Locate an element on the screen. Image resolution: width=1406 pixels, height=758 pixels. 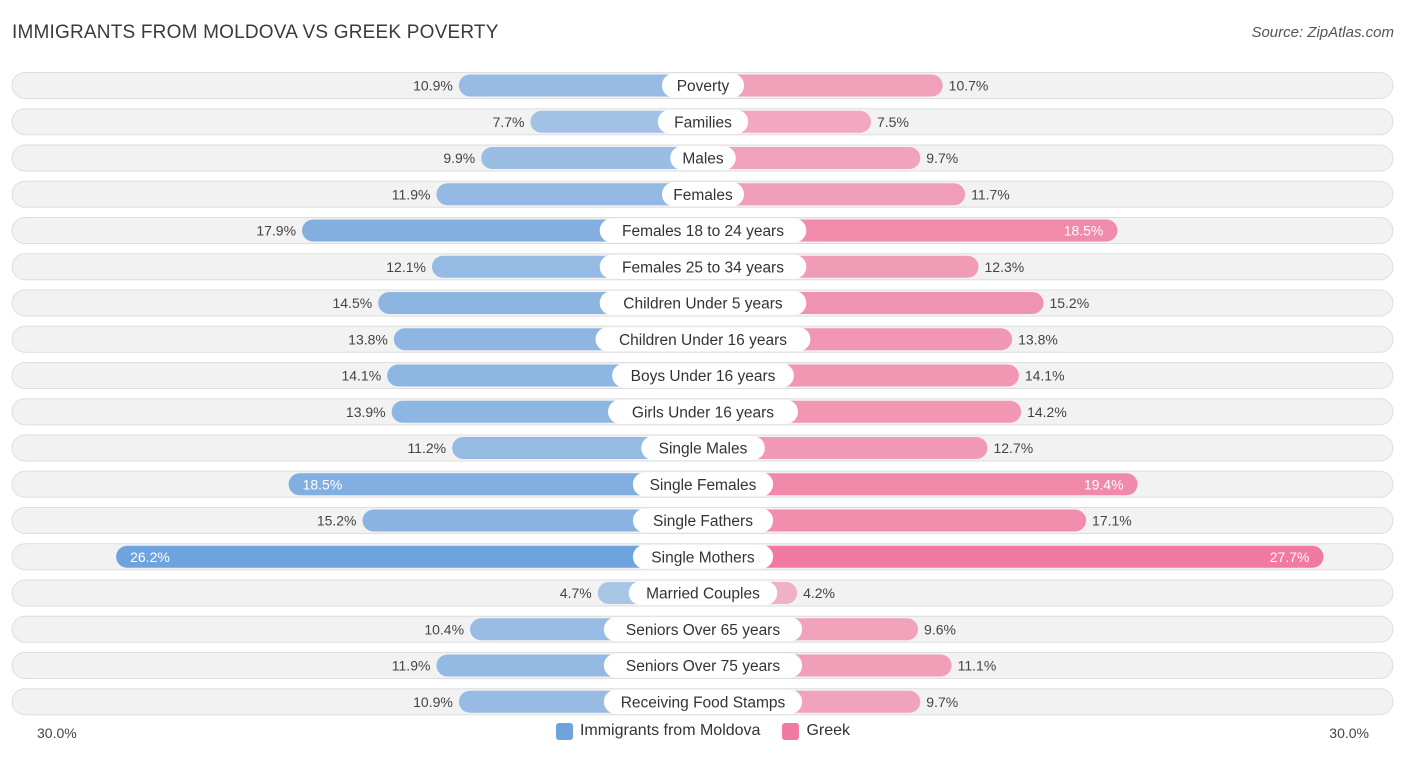
category-label: Seniors Over 65 years is located at coordinates (703, 630).